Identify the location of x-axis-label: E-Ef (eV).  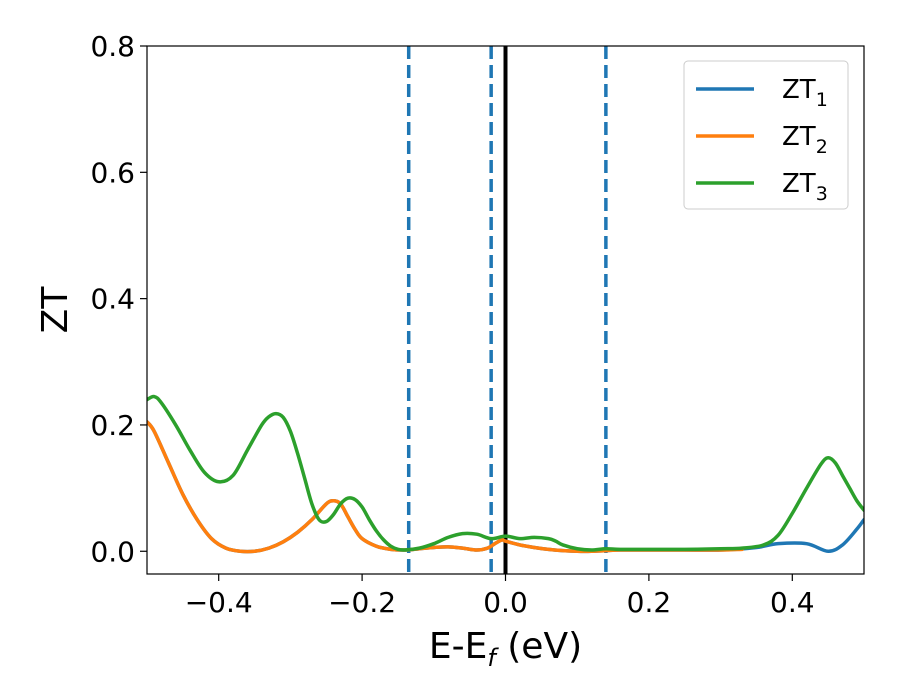
(505, 649).